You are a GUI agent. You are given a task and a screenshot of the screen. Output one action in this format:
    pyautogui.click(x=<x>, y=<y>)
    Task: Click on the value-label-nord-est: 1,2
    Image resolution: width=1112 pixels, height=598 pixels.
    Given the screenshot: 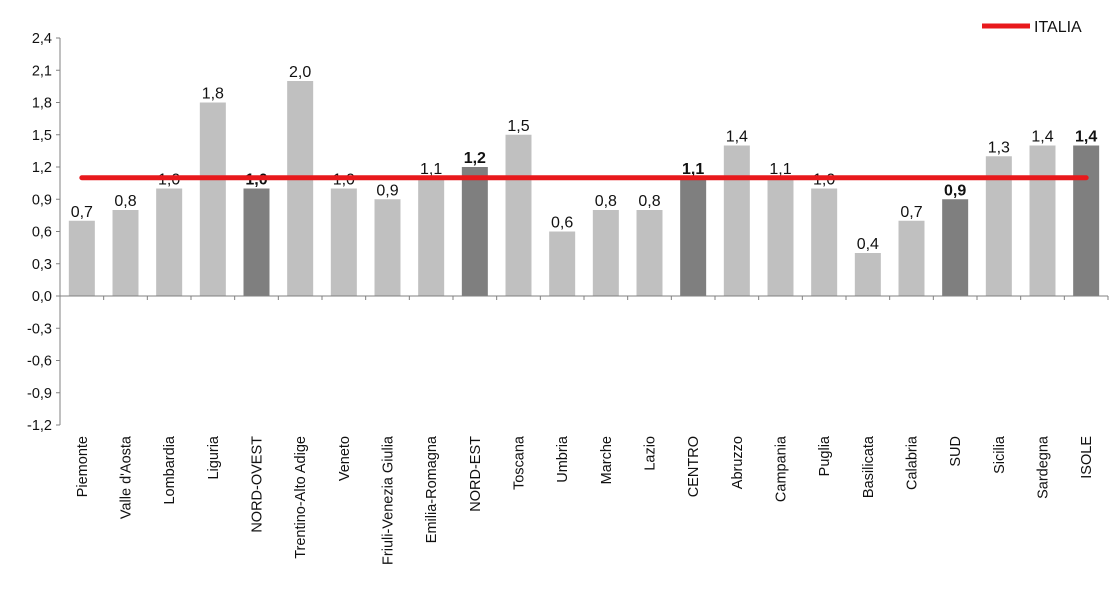 What is the action you would take?
    pyautogui.click(x=475, y=158)
    